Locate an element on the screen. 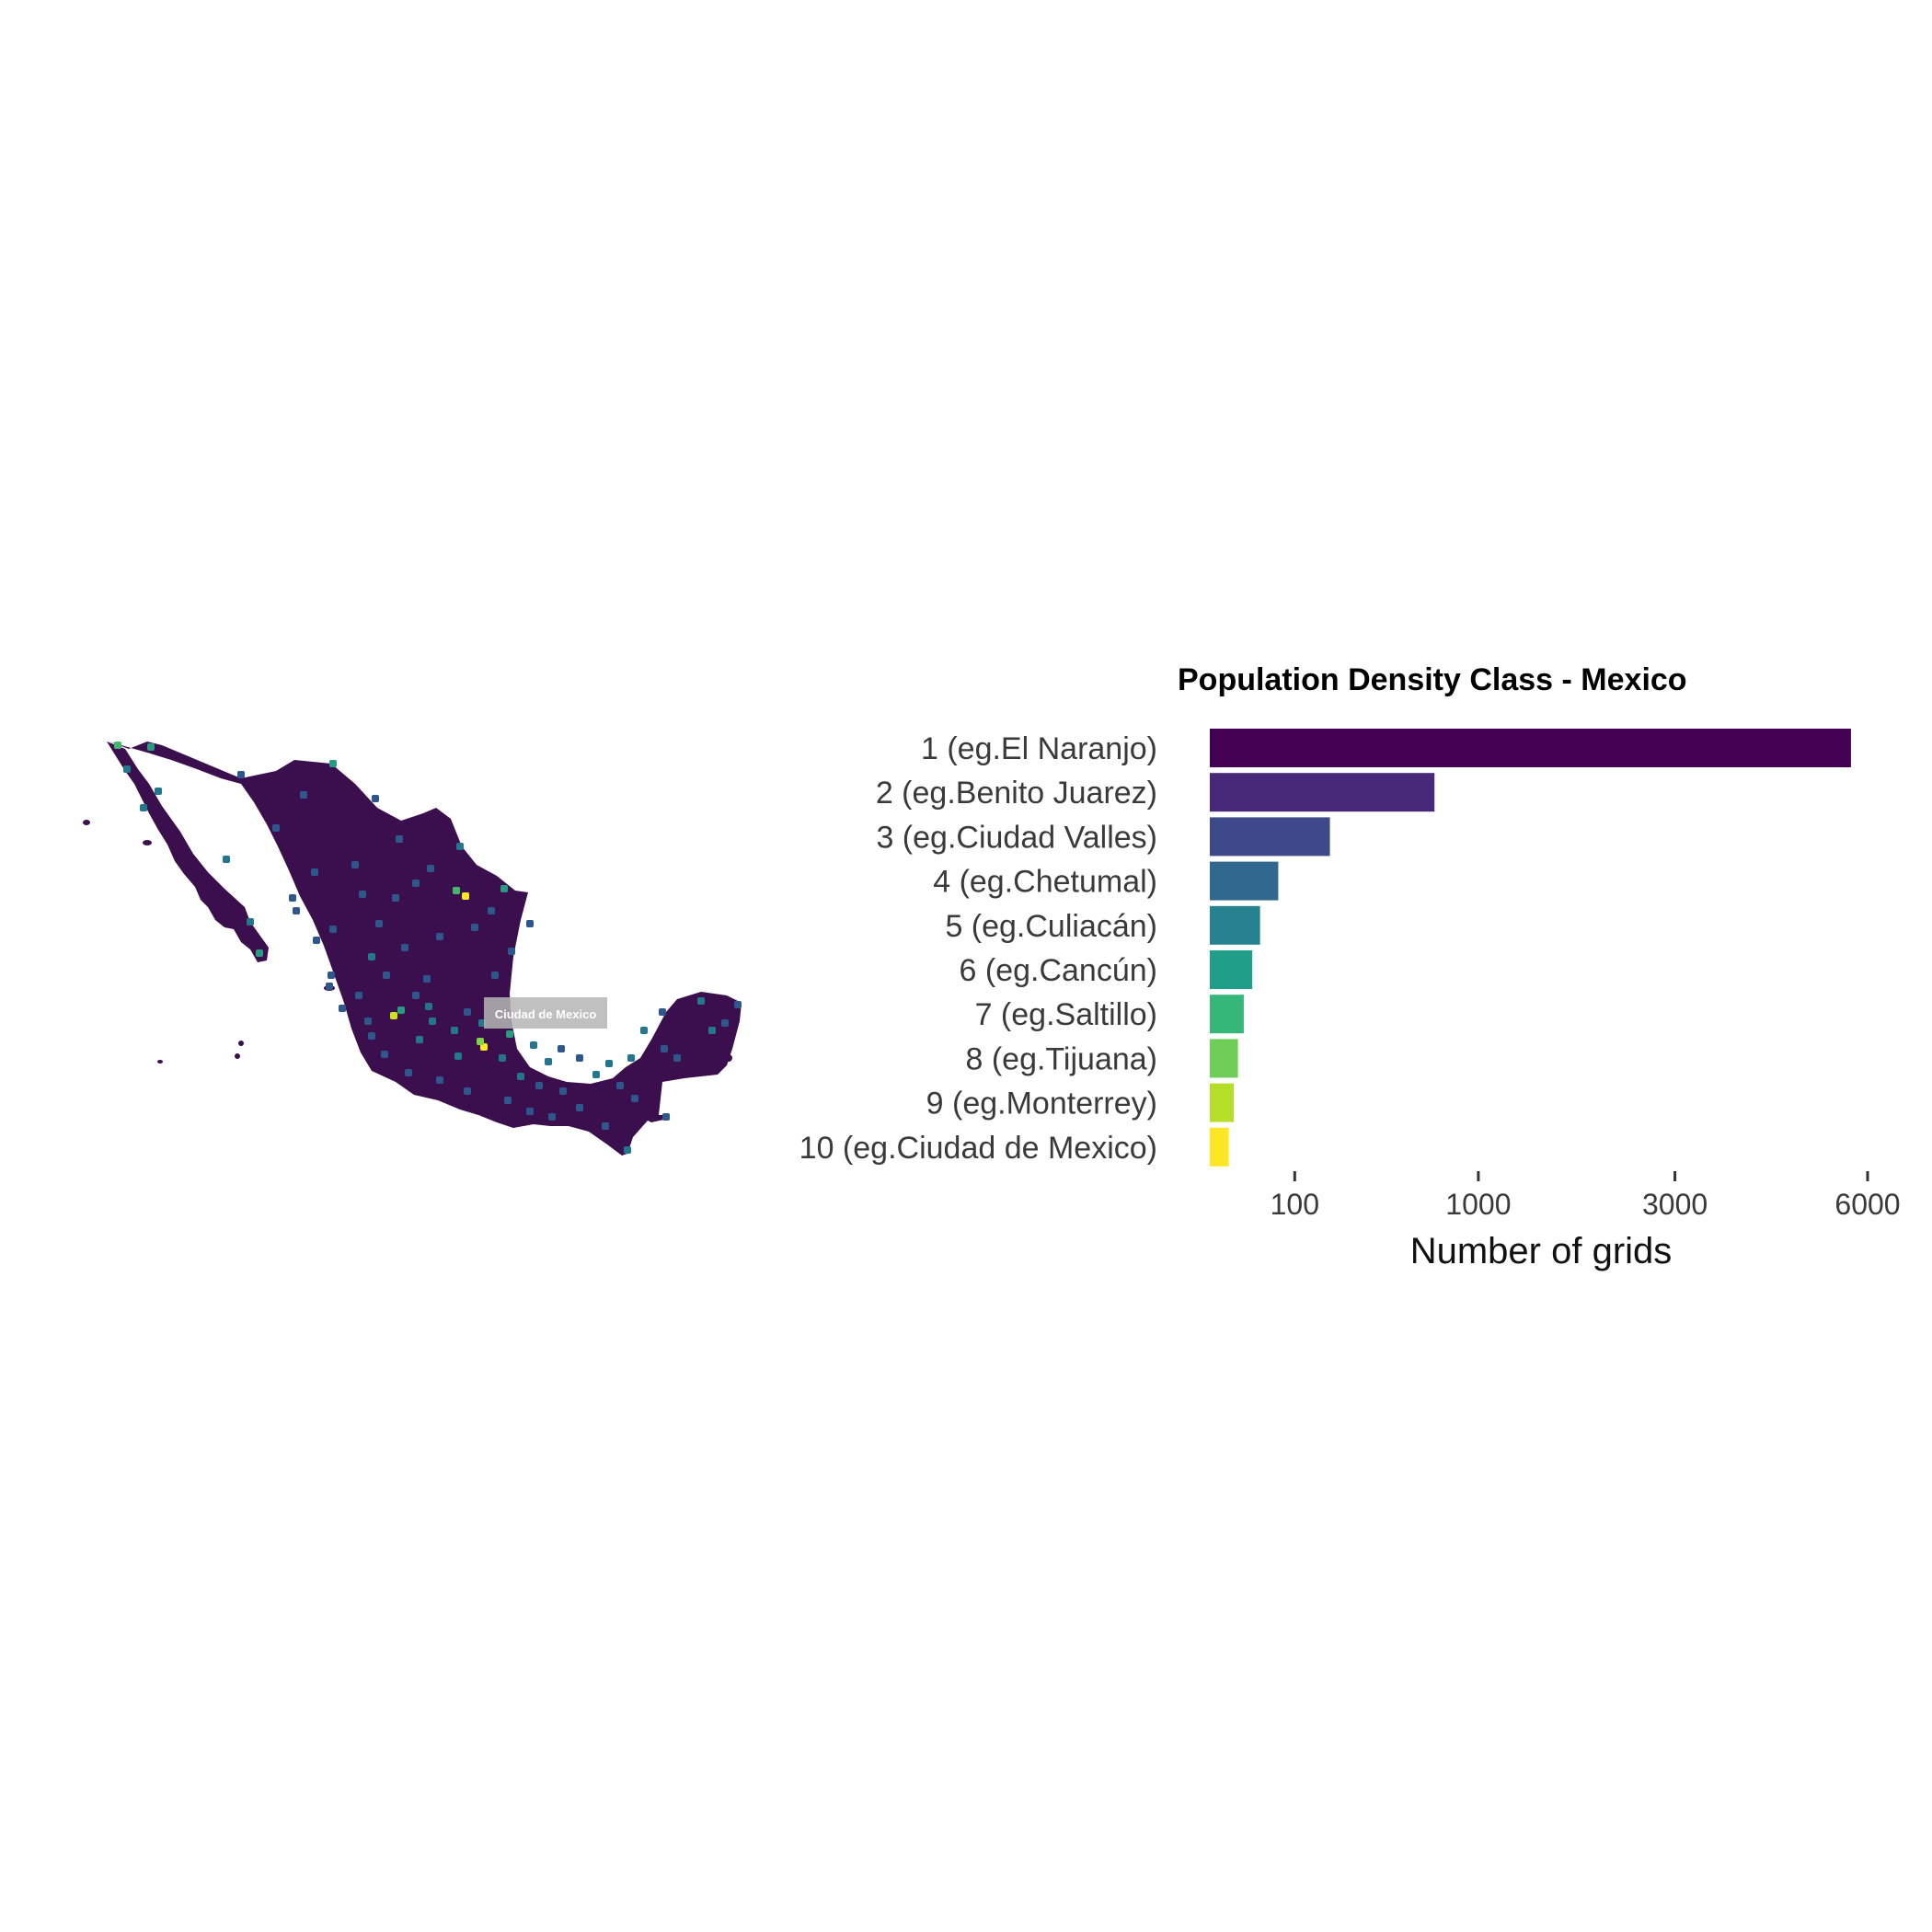  chart-title: Population Density Class - Mexico is located at coordinates (1432, 679).